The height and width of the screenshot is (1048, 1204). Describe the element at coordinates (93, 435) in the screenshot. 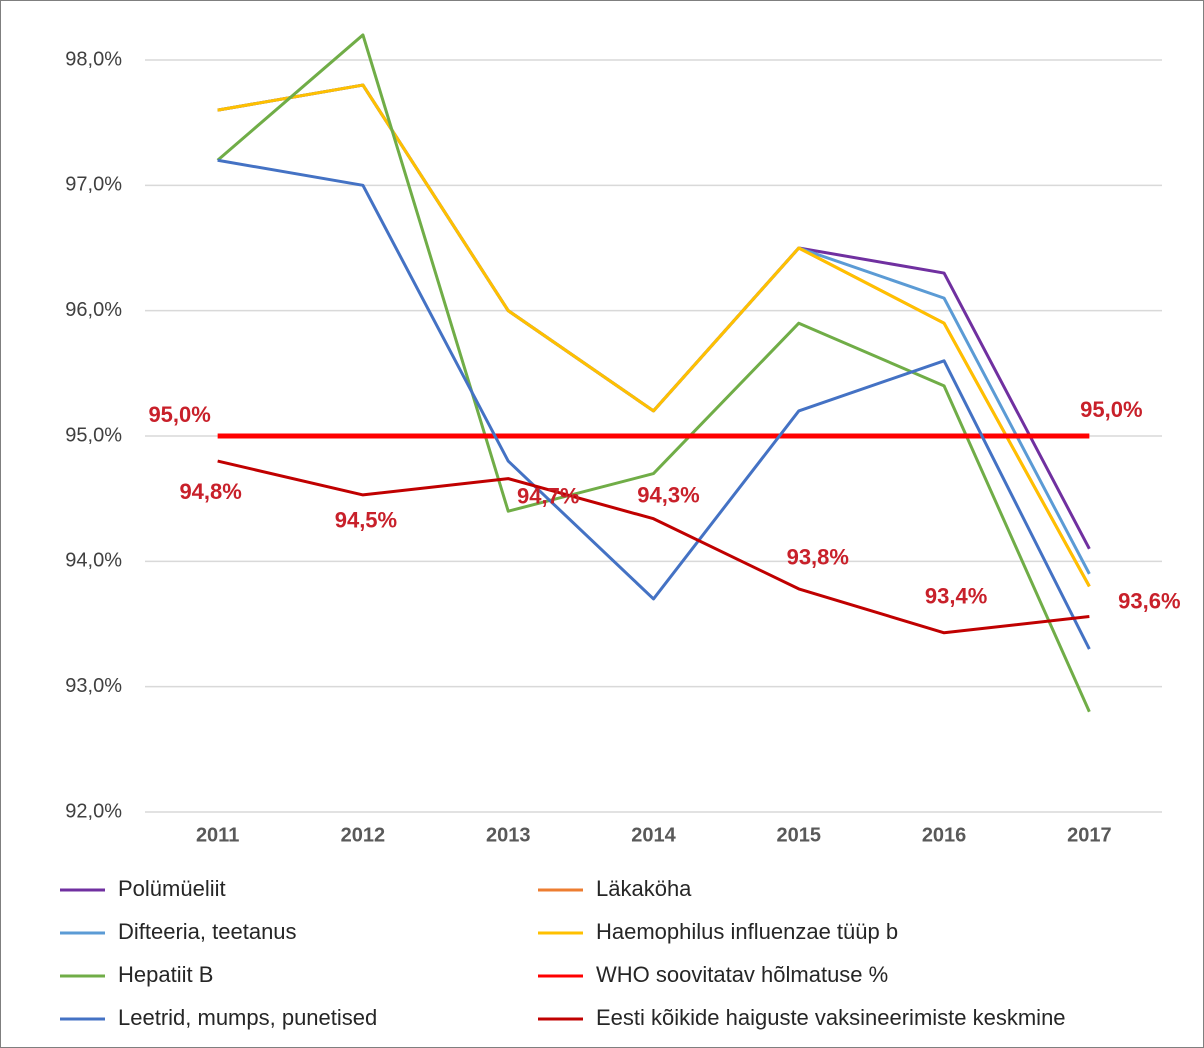

I see `y-tick-label: 95,0%` at that location.